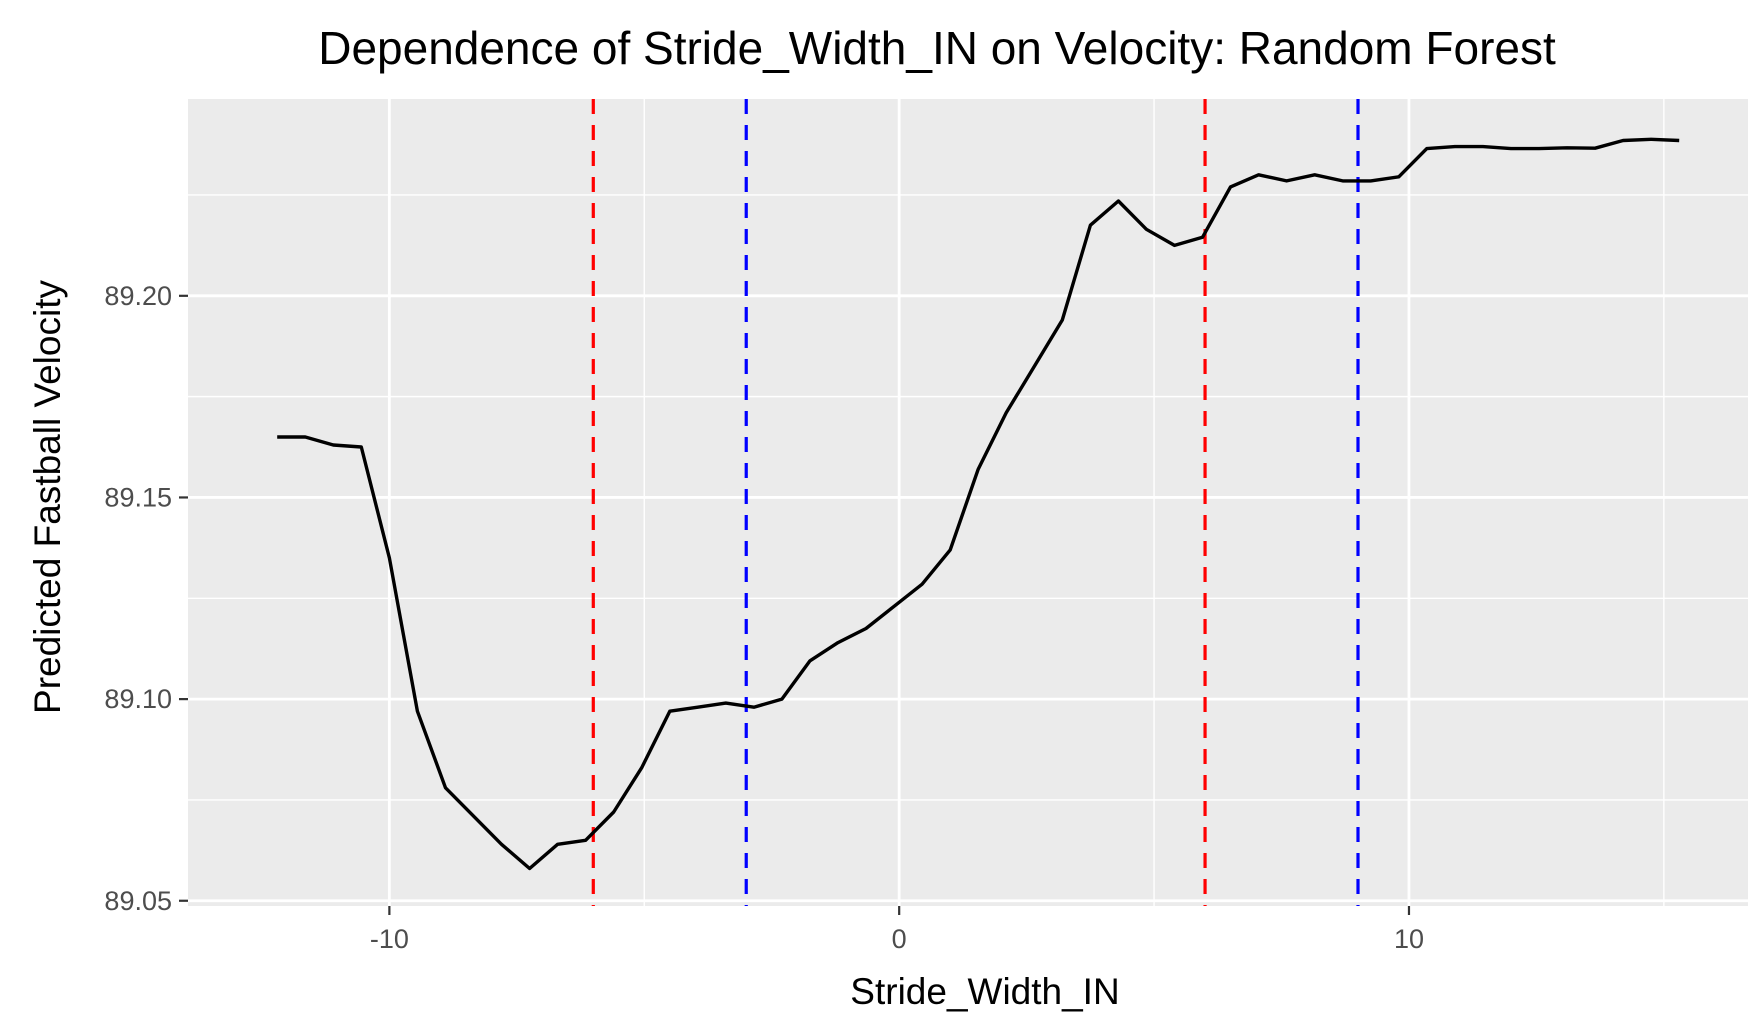 The width and height of the screenshot is (1762, 1032). I want to click on x-axis: -10 0 10, so click(897, 930).